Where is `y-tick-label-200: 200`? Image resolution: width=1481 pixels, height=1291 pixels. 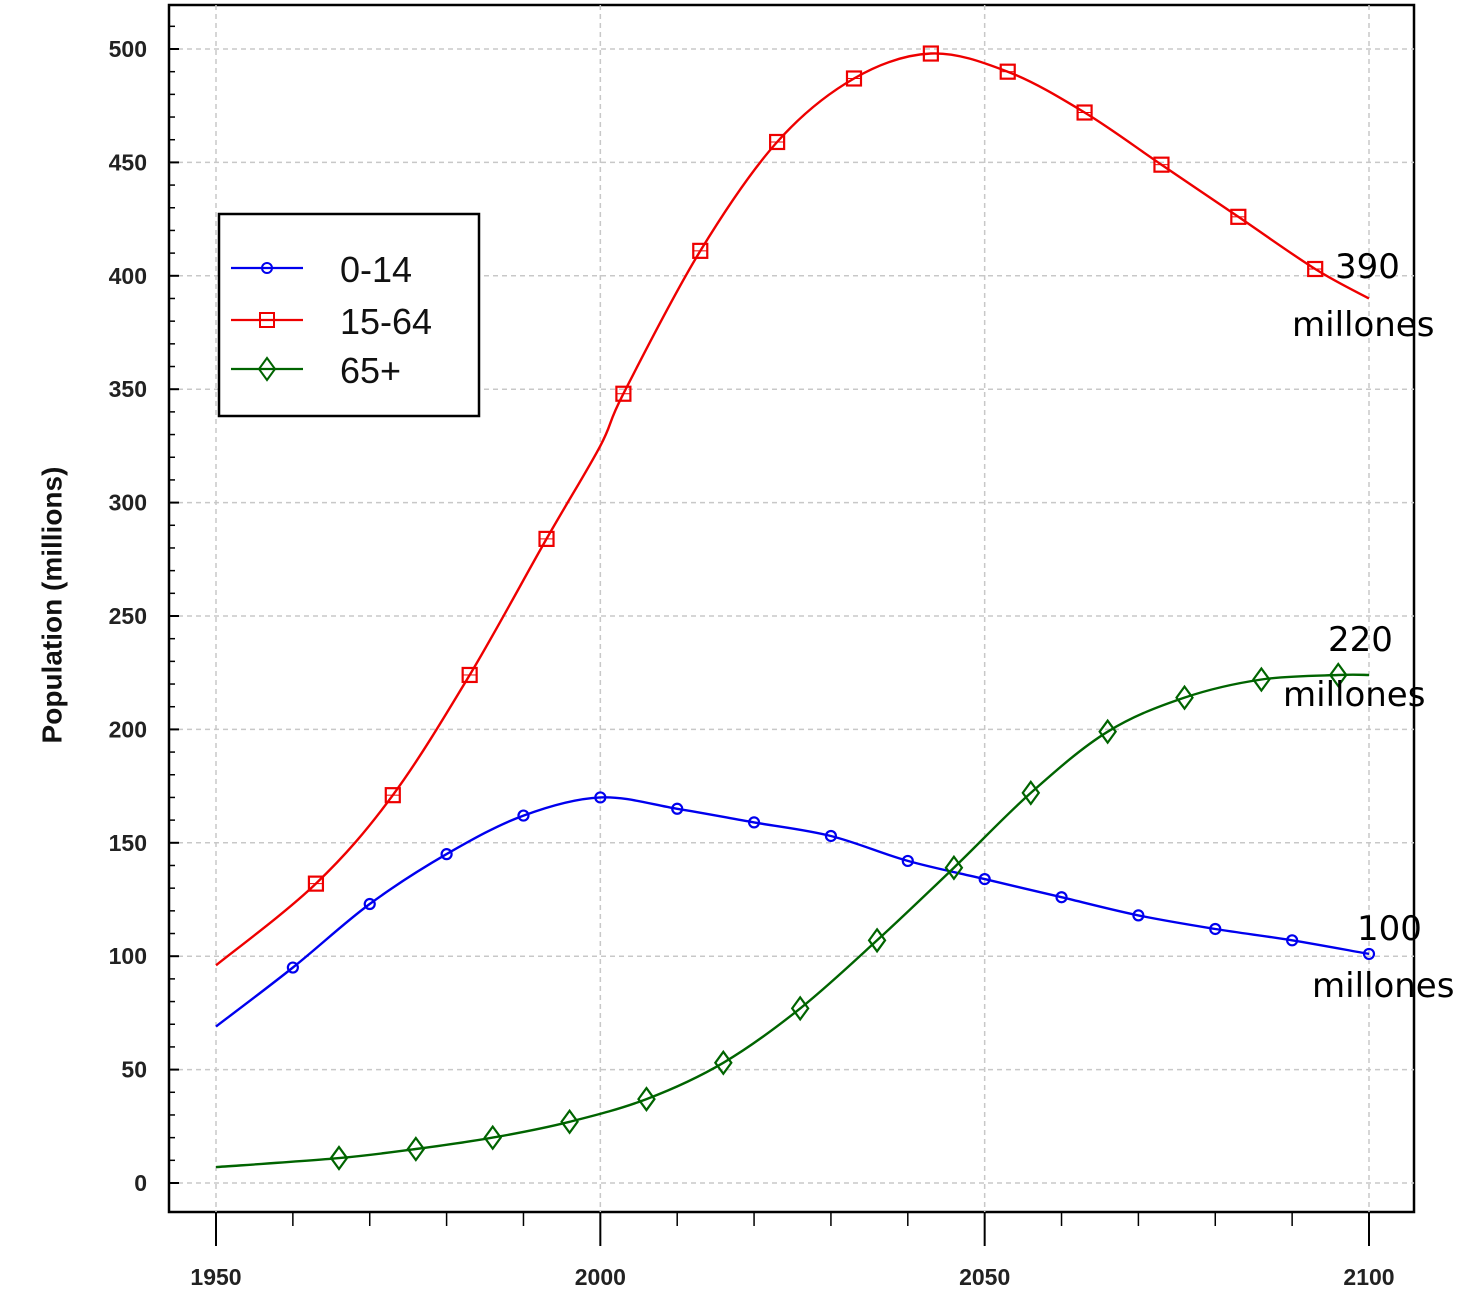 y-tick-label-200: 200 is located at coordinates (128, 729).